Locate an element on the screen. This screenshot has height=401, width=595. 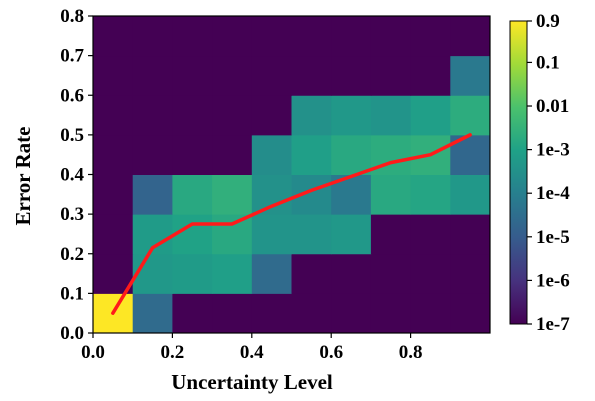
y-tick-label: 0.4 is located at coordinates (72, 175).